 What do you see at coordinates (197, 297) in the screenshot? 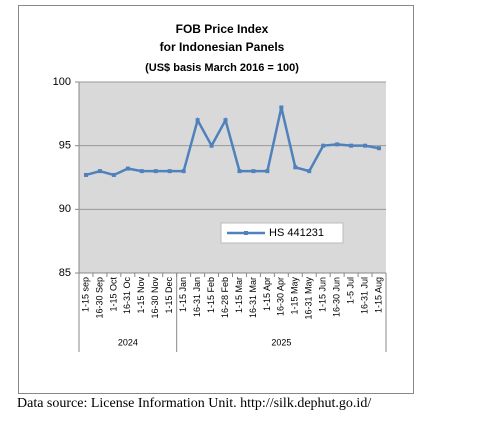
I see `x-tick-label: 16-31 Jan` at bounding box center [197, 297].